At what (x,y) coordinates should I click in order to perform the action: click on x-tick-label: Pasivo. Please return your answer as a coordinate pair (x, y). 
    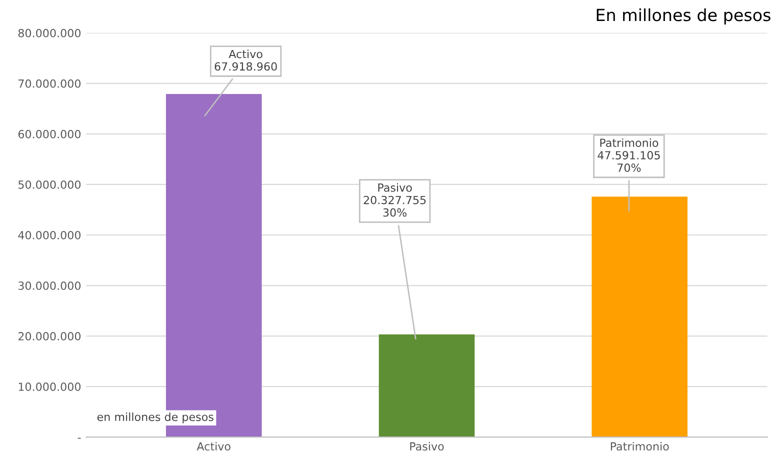
    Looking at the image, I should click on (427, 446).